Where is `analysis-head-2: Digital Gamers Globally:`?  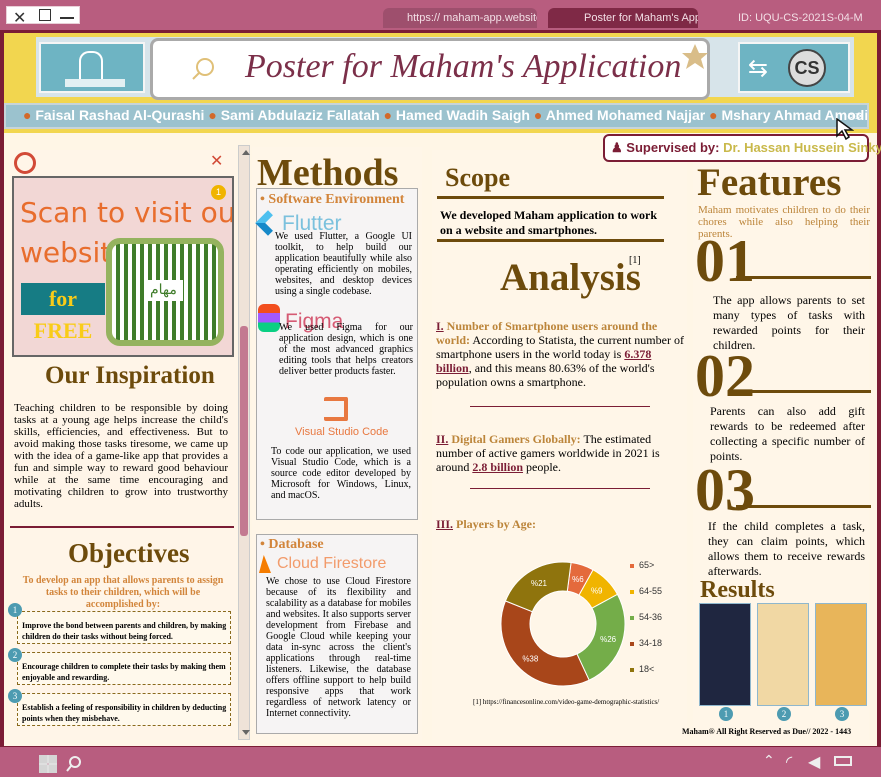 analysis-head-2: Digital Gamers Globally: is located at coordinates (516, 439).